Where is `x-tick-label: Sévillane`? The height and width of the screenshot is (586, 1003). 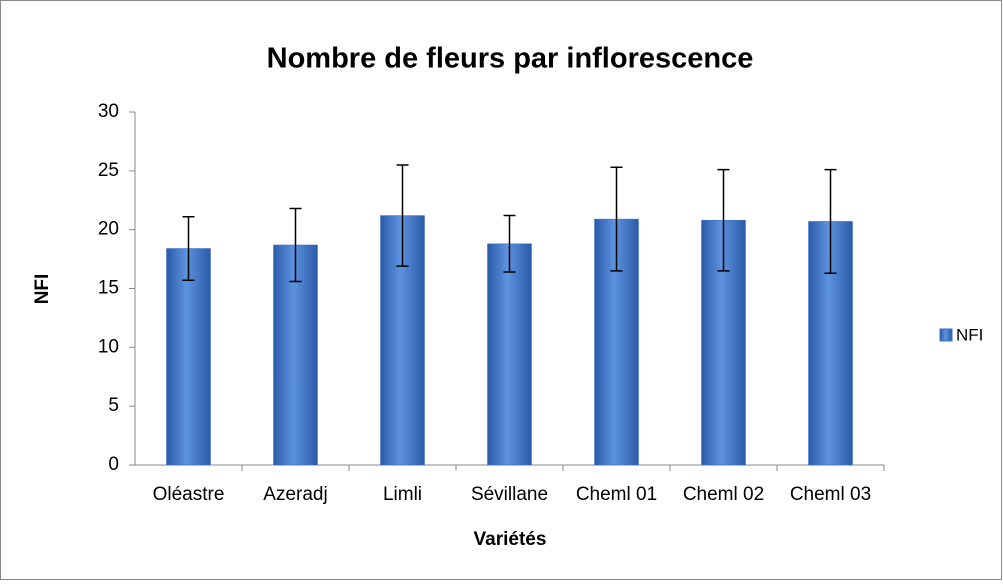
x-tick-label: Sévillane is located at coordinates (509, 494).